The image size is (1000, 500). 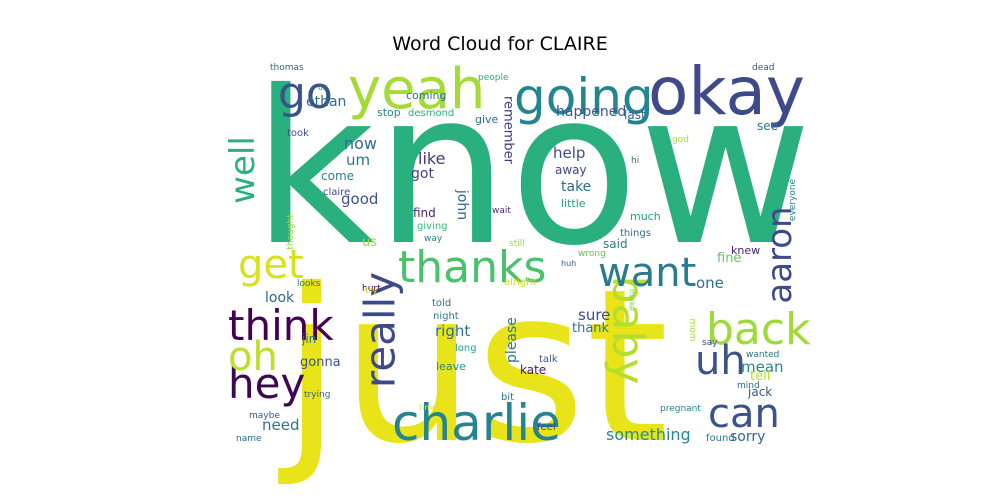 What do you see at coordinates (472, 267) in the screenshot?
I see `word-thanks: thanks` at bounding box center [472, 267].